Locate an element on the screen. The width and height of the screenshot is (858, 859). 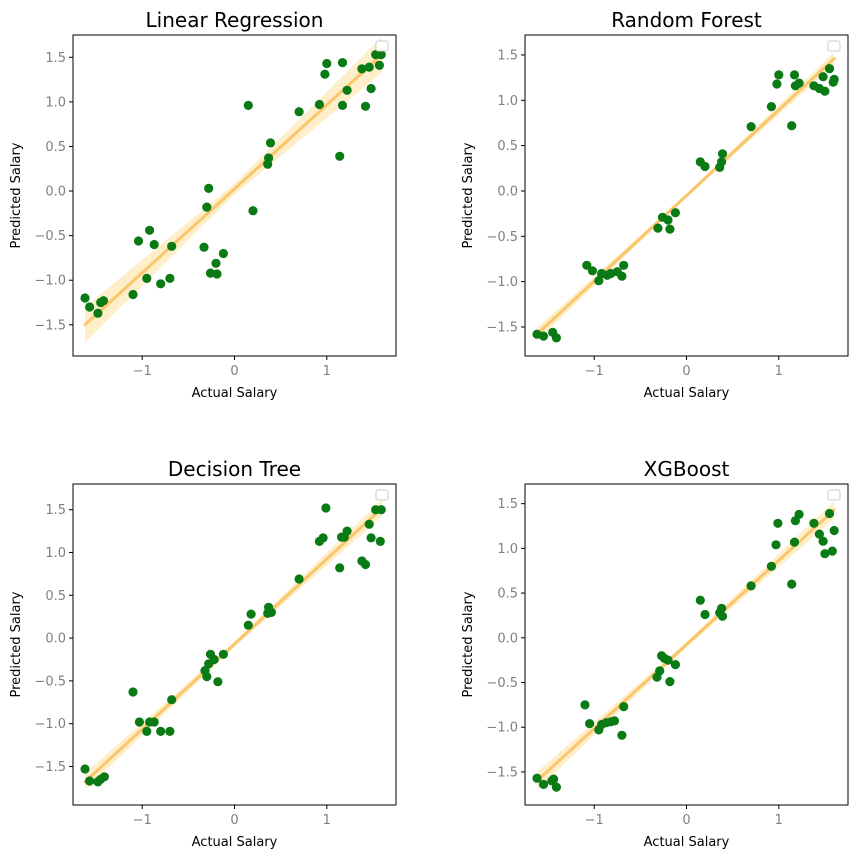
x-tick-label: −1 is located at coordinates (142, 820).